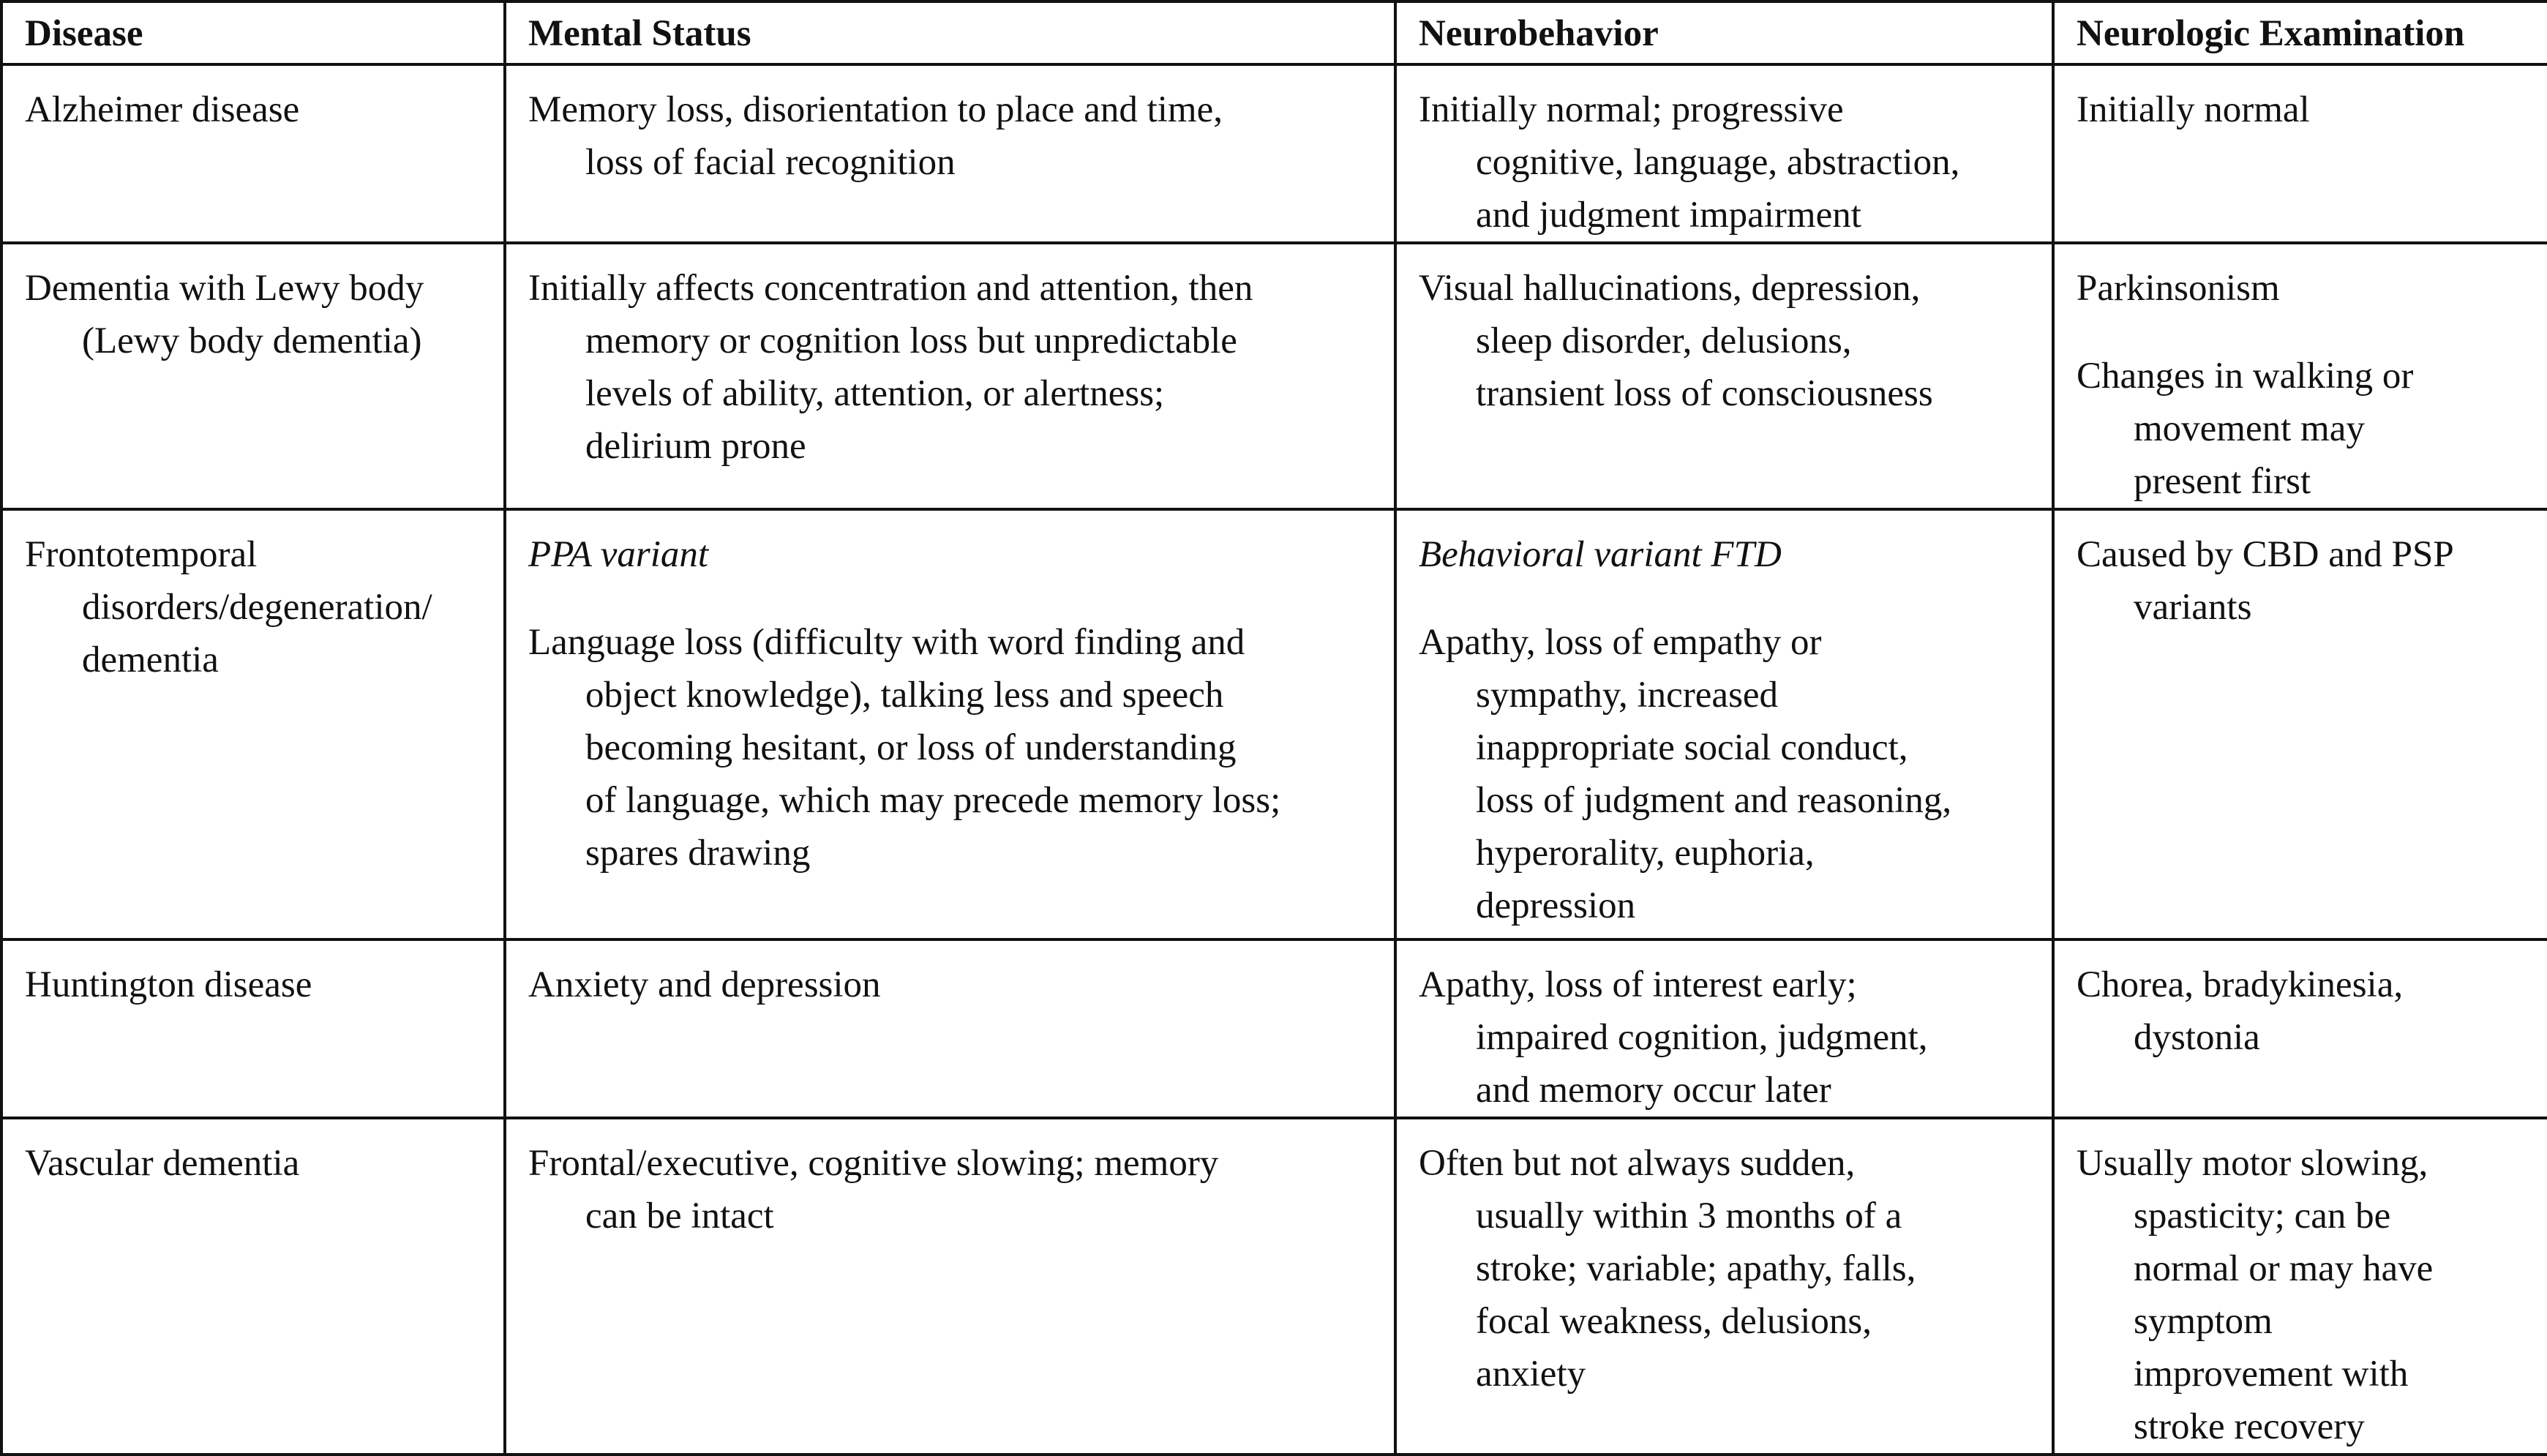 The width and height of the screenshot is (2547, 1456). What do you see at coordinates (2249, 428) in the screenshot?
I see `text-line: movement may` at bounding box center [2249, 428].